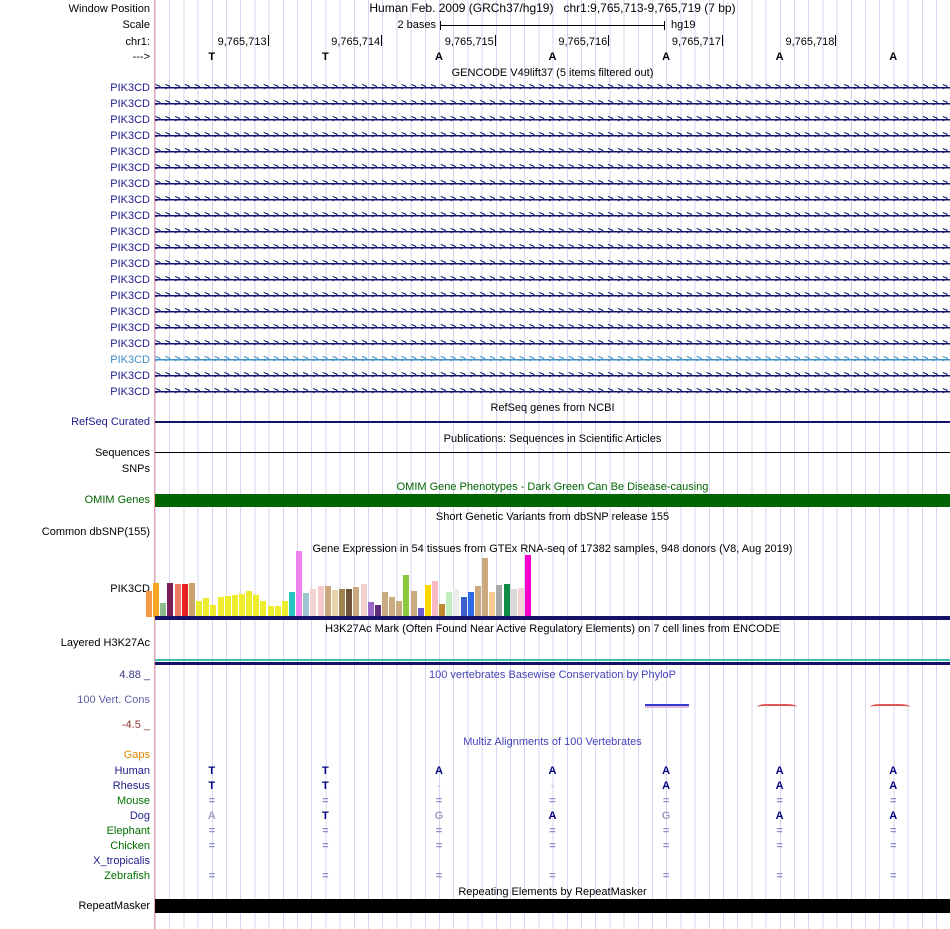 This screenshot has width=950, height=929. I want to click on h3k27ac-baseline-bar, so click(552, 663).